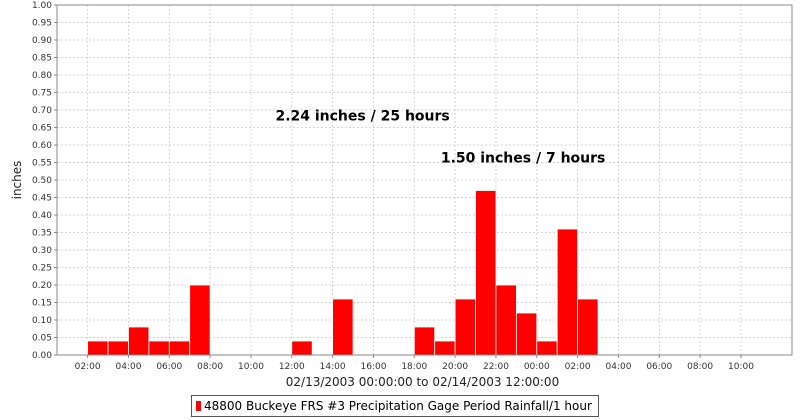  I want to click on y-tick-label: 0.70, so click(42, 111).